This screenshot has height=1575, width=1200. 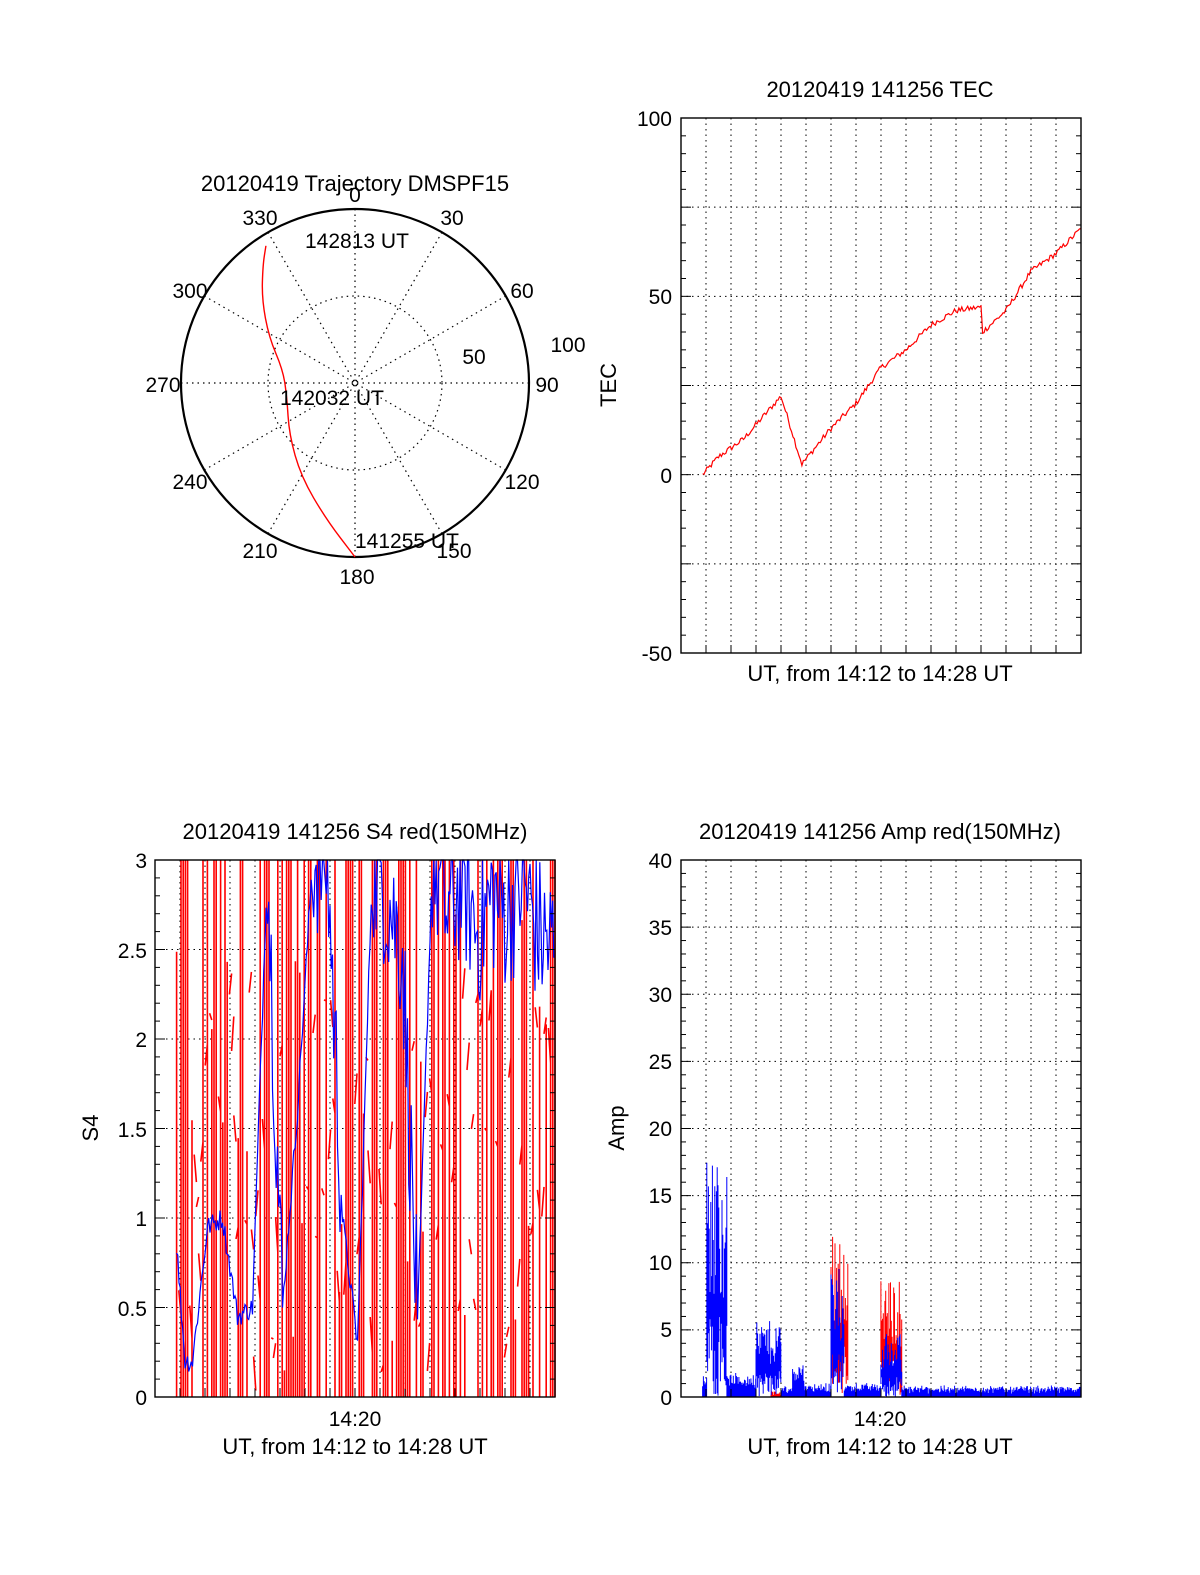 I want to click on trajectory-annotation-end: 142813 UT, so click(x=357, y=241).